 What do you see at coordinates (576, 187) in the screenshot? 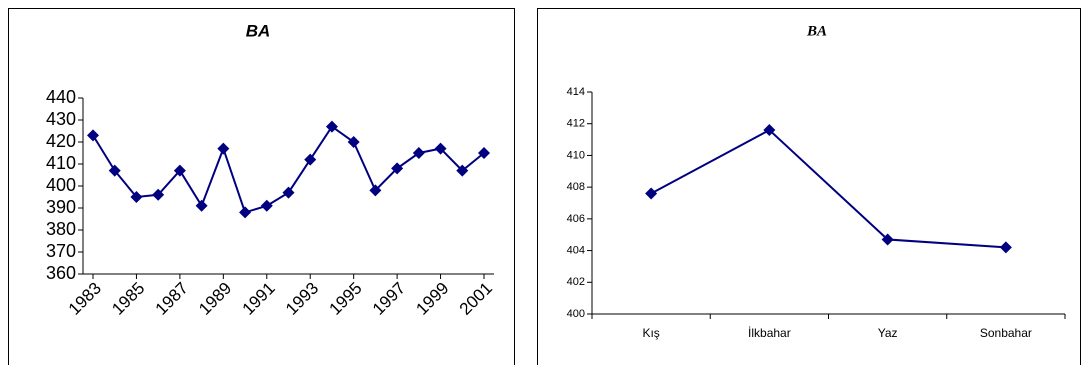
I see `y-tick-label: 408` at bounding box center [576, 187].